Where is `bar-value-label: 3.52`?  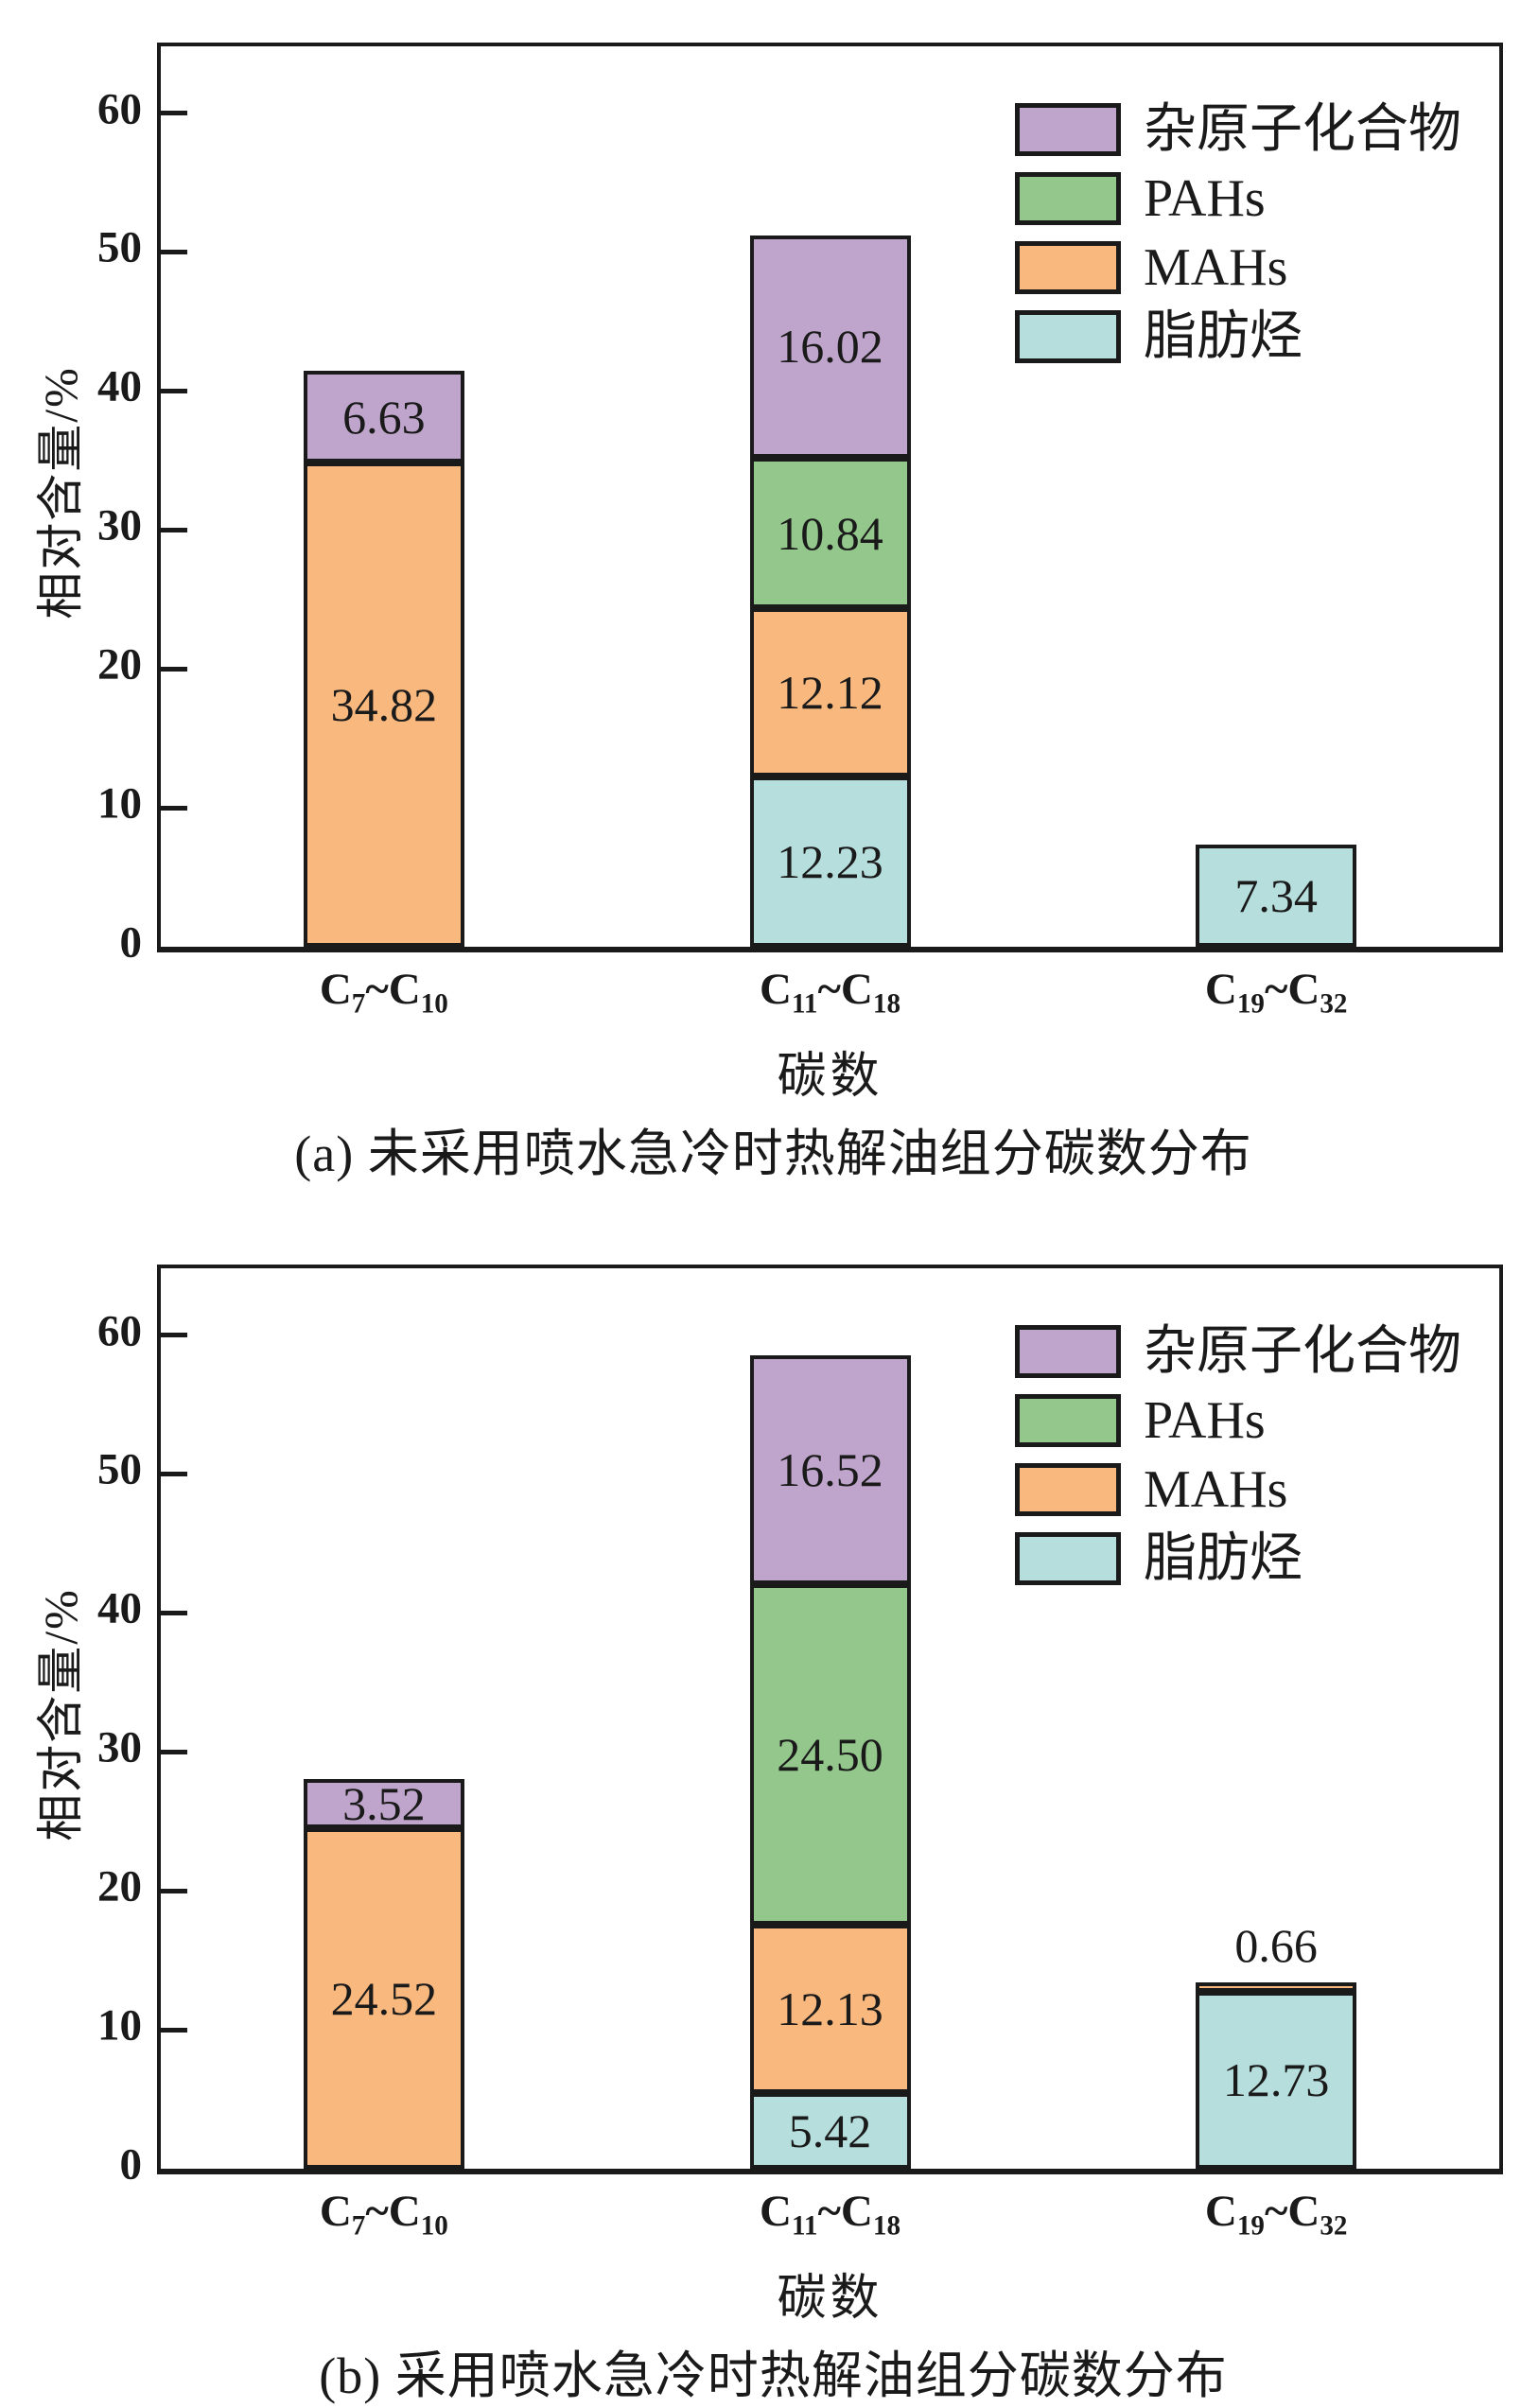 bar-value-label: 3.52 is located at coordinates (384, 1803).